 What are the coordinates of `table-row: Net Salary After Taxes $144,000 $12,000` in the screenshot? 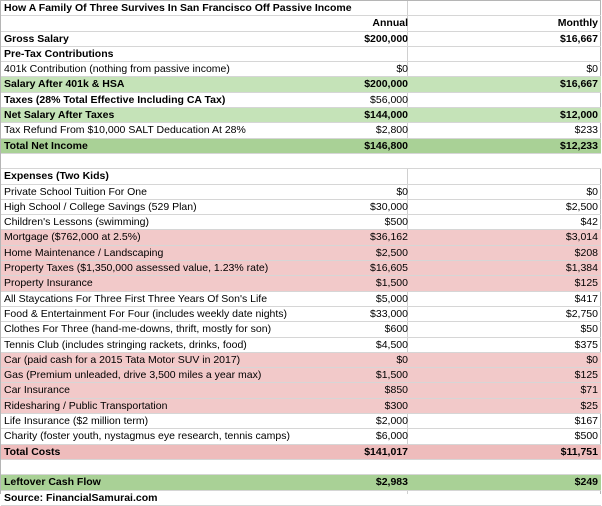 It's located at (301, 116).